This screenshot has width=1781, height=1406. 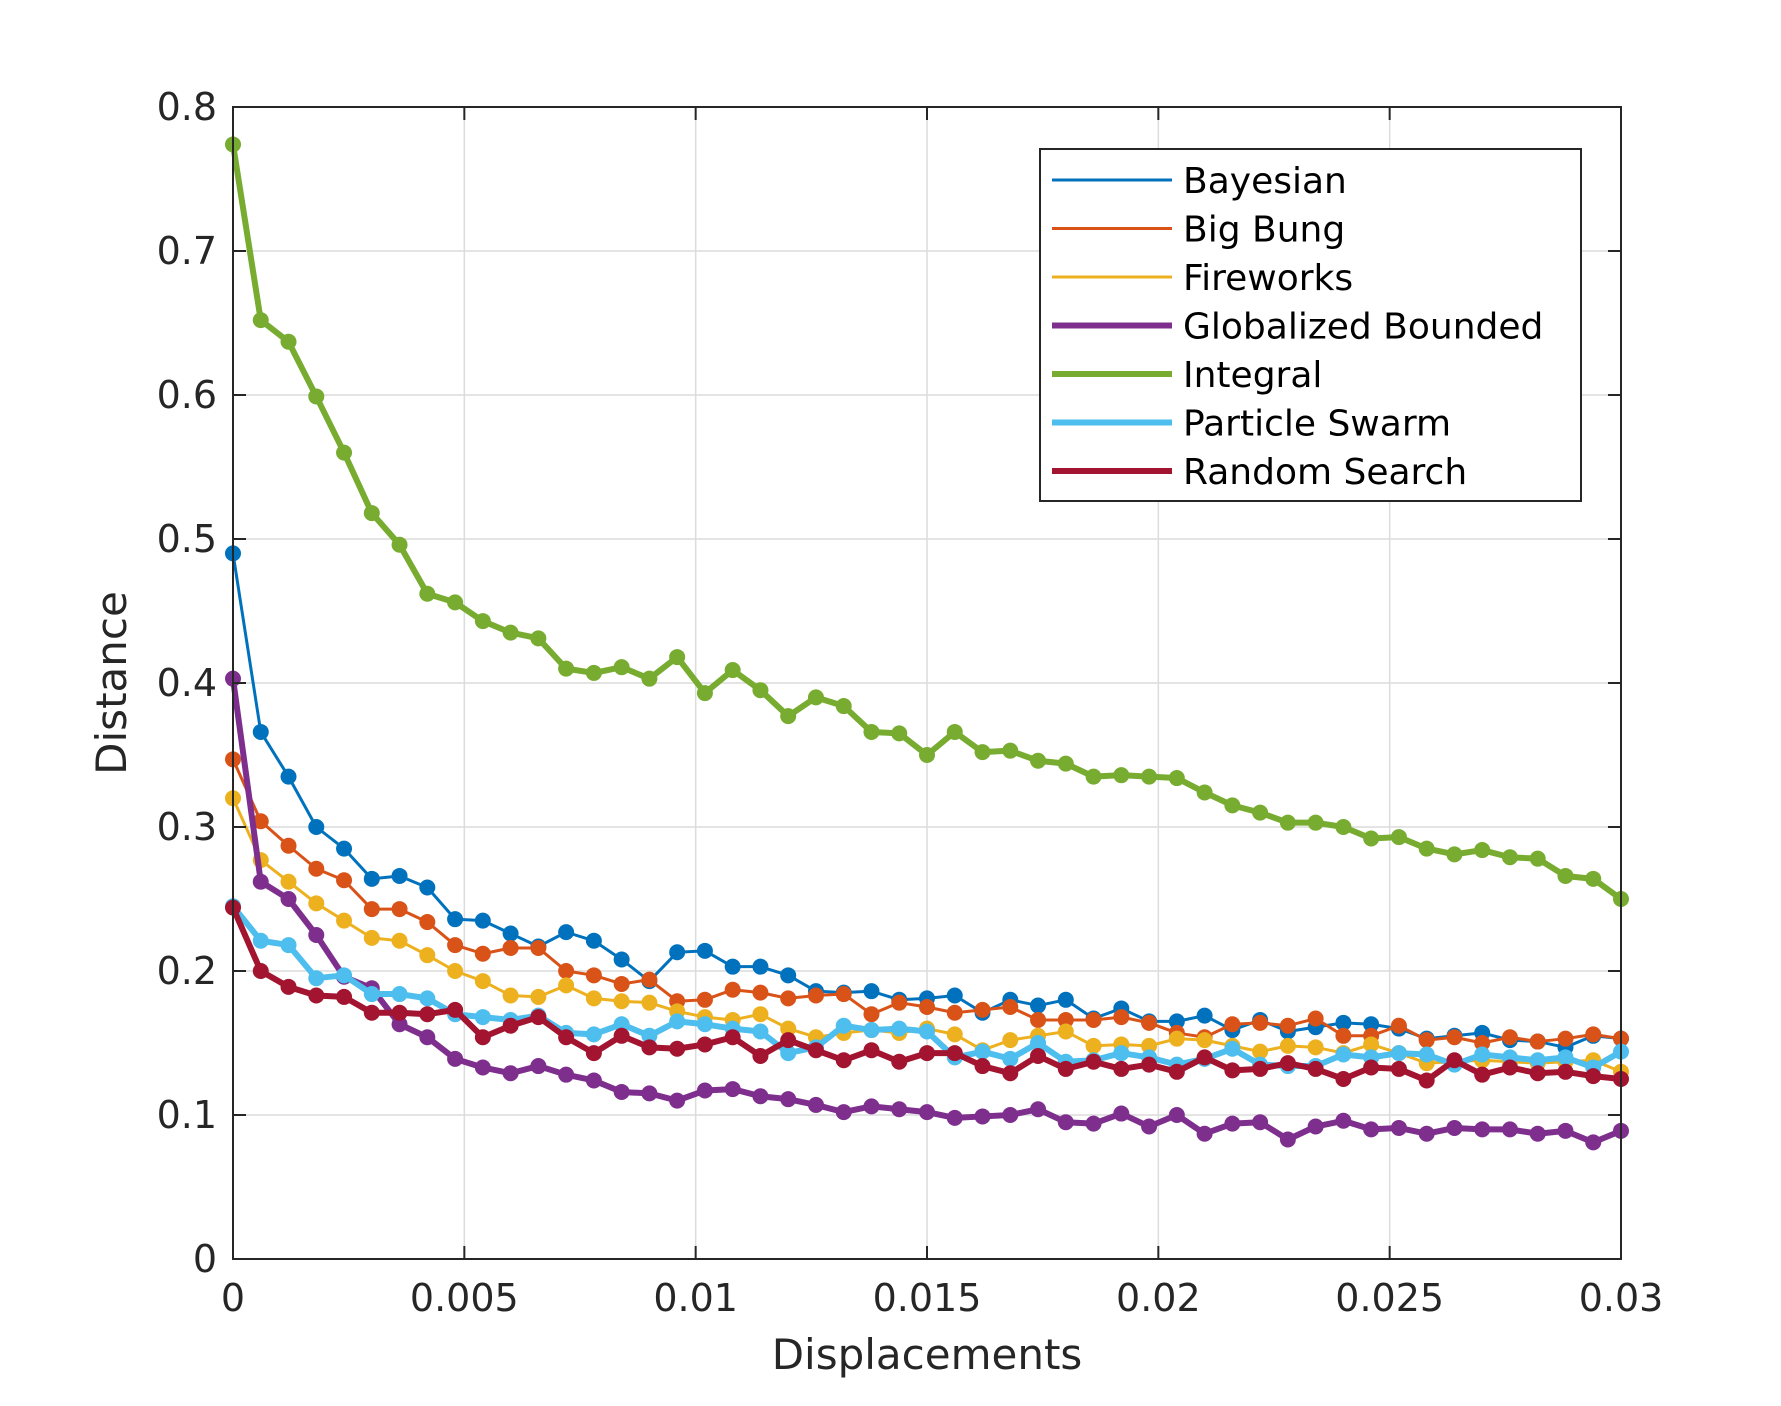 What do you see at coordinates (1252, 375) in the screenshot?
I see `legend-label-integral: Integral` at bounding box center [1252, 375].